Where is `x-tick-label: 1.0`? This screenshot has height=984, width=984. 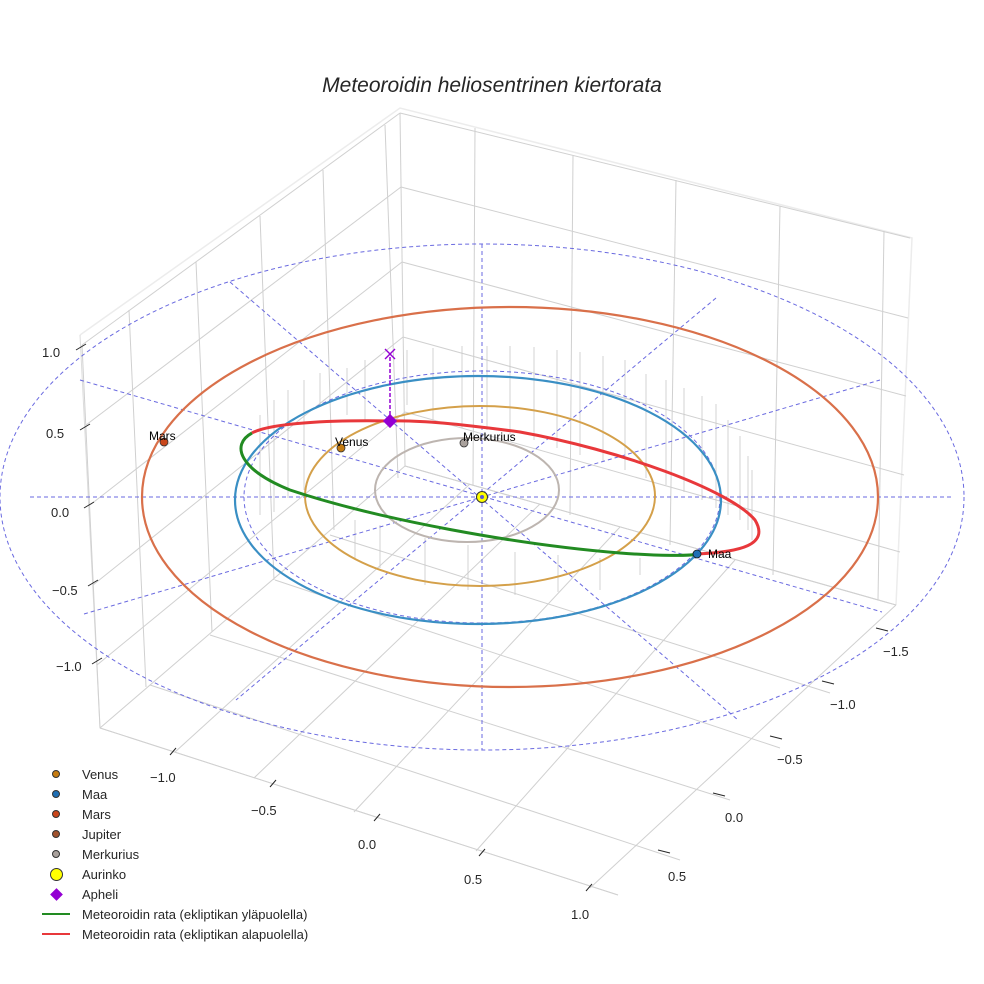
x-tick-label: 1.0 is located at coordinates (580, 914).